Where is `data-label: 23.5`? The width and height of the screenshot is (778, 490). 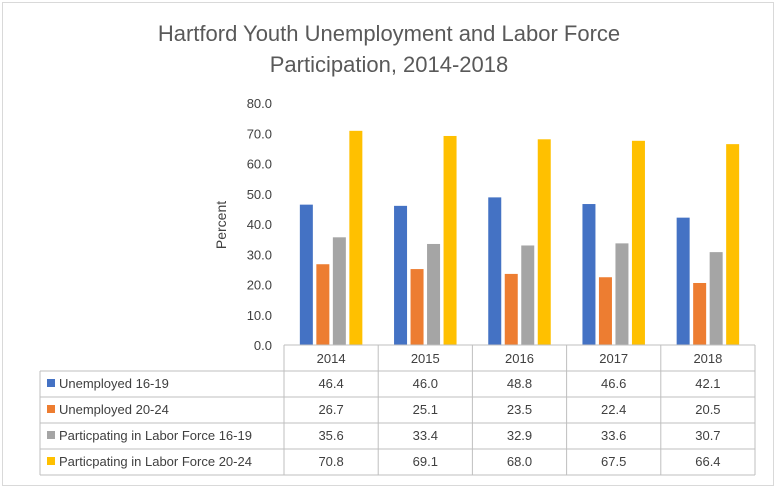
data-label: 23.5 is located at coordinates (519, 409).